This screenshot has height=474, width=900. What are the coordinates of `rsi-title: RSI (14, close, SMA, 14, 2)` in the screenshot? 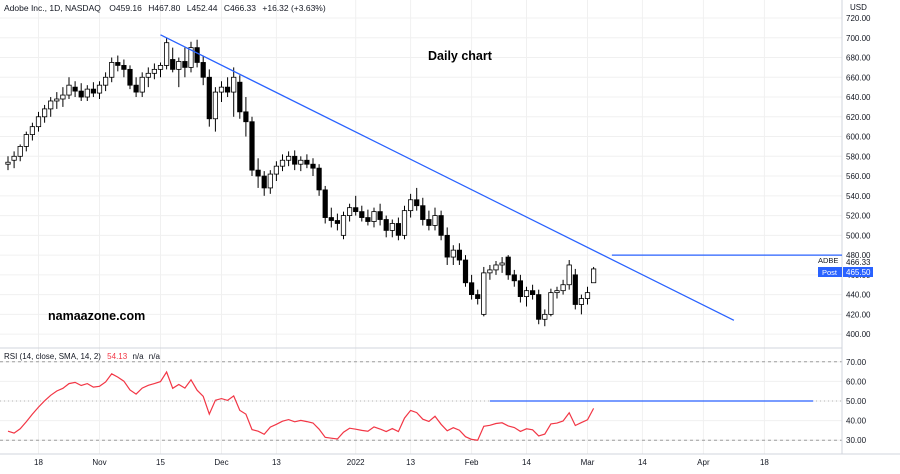 It's located at (52, 356).